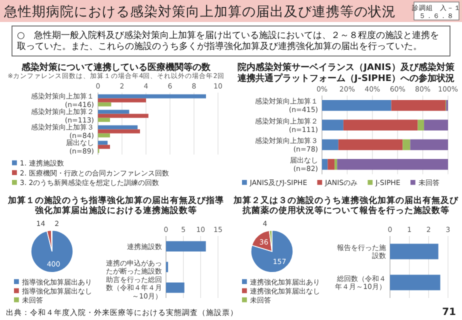 This screenshot has height=320, width=462. What do you see at coordinates (116, 67) in the screenshot?
I see `chart-title: 感染対策について連携している医療機関等の数` at bounding box center [116, 67].